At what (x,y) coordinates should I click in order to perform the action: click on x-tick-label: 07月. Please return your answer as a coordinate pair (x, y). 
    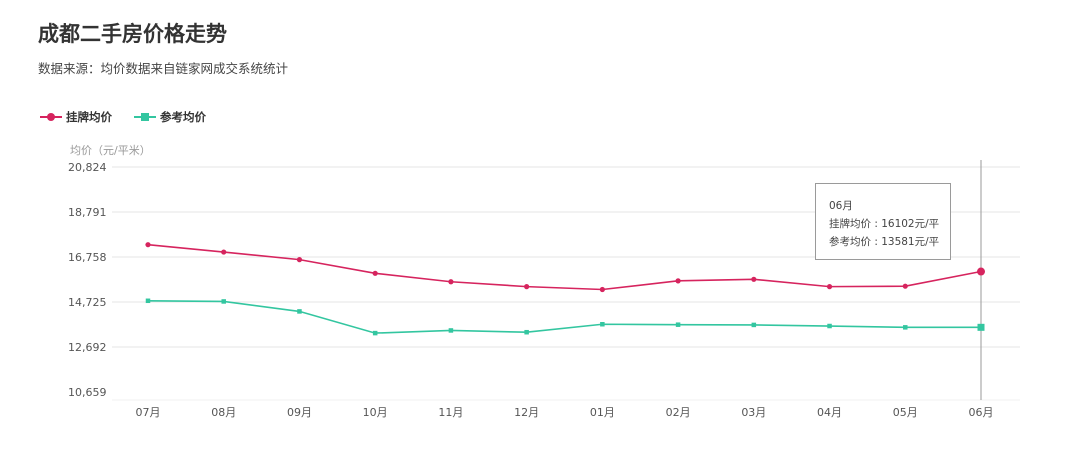
    Looking at the image, I should click on (148, 412).